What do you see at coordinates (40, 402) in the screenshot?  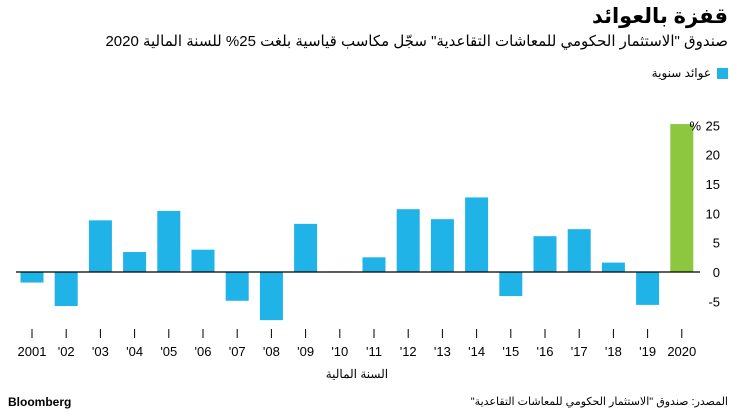 I see `bloomberg-logo: Bloomberg` at bounding box center [40, 402].